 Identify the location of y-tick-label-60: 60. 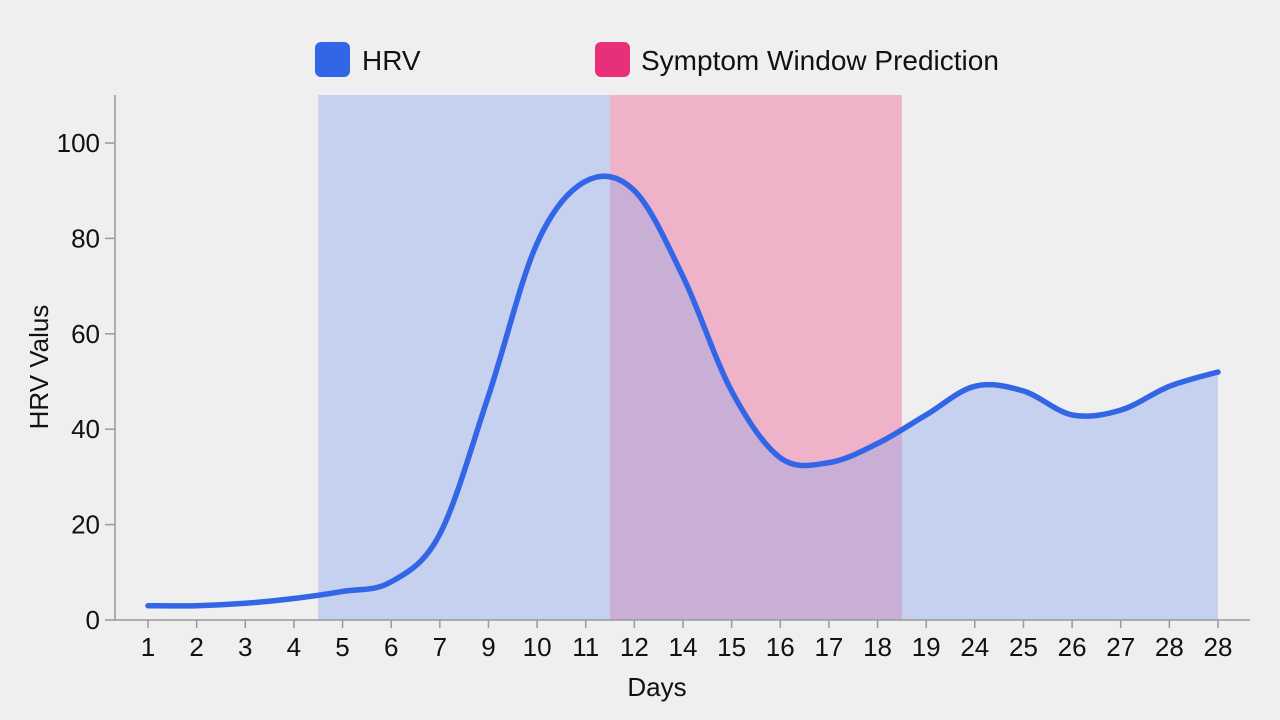
(85, 334).